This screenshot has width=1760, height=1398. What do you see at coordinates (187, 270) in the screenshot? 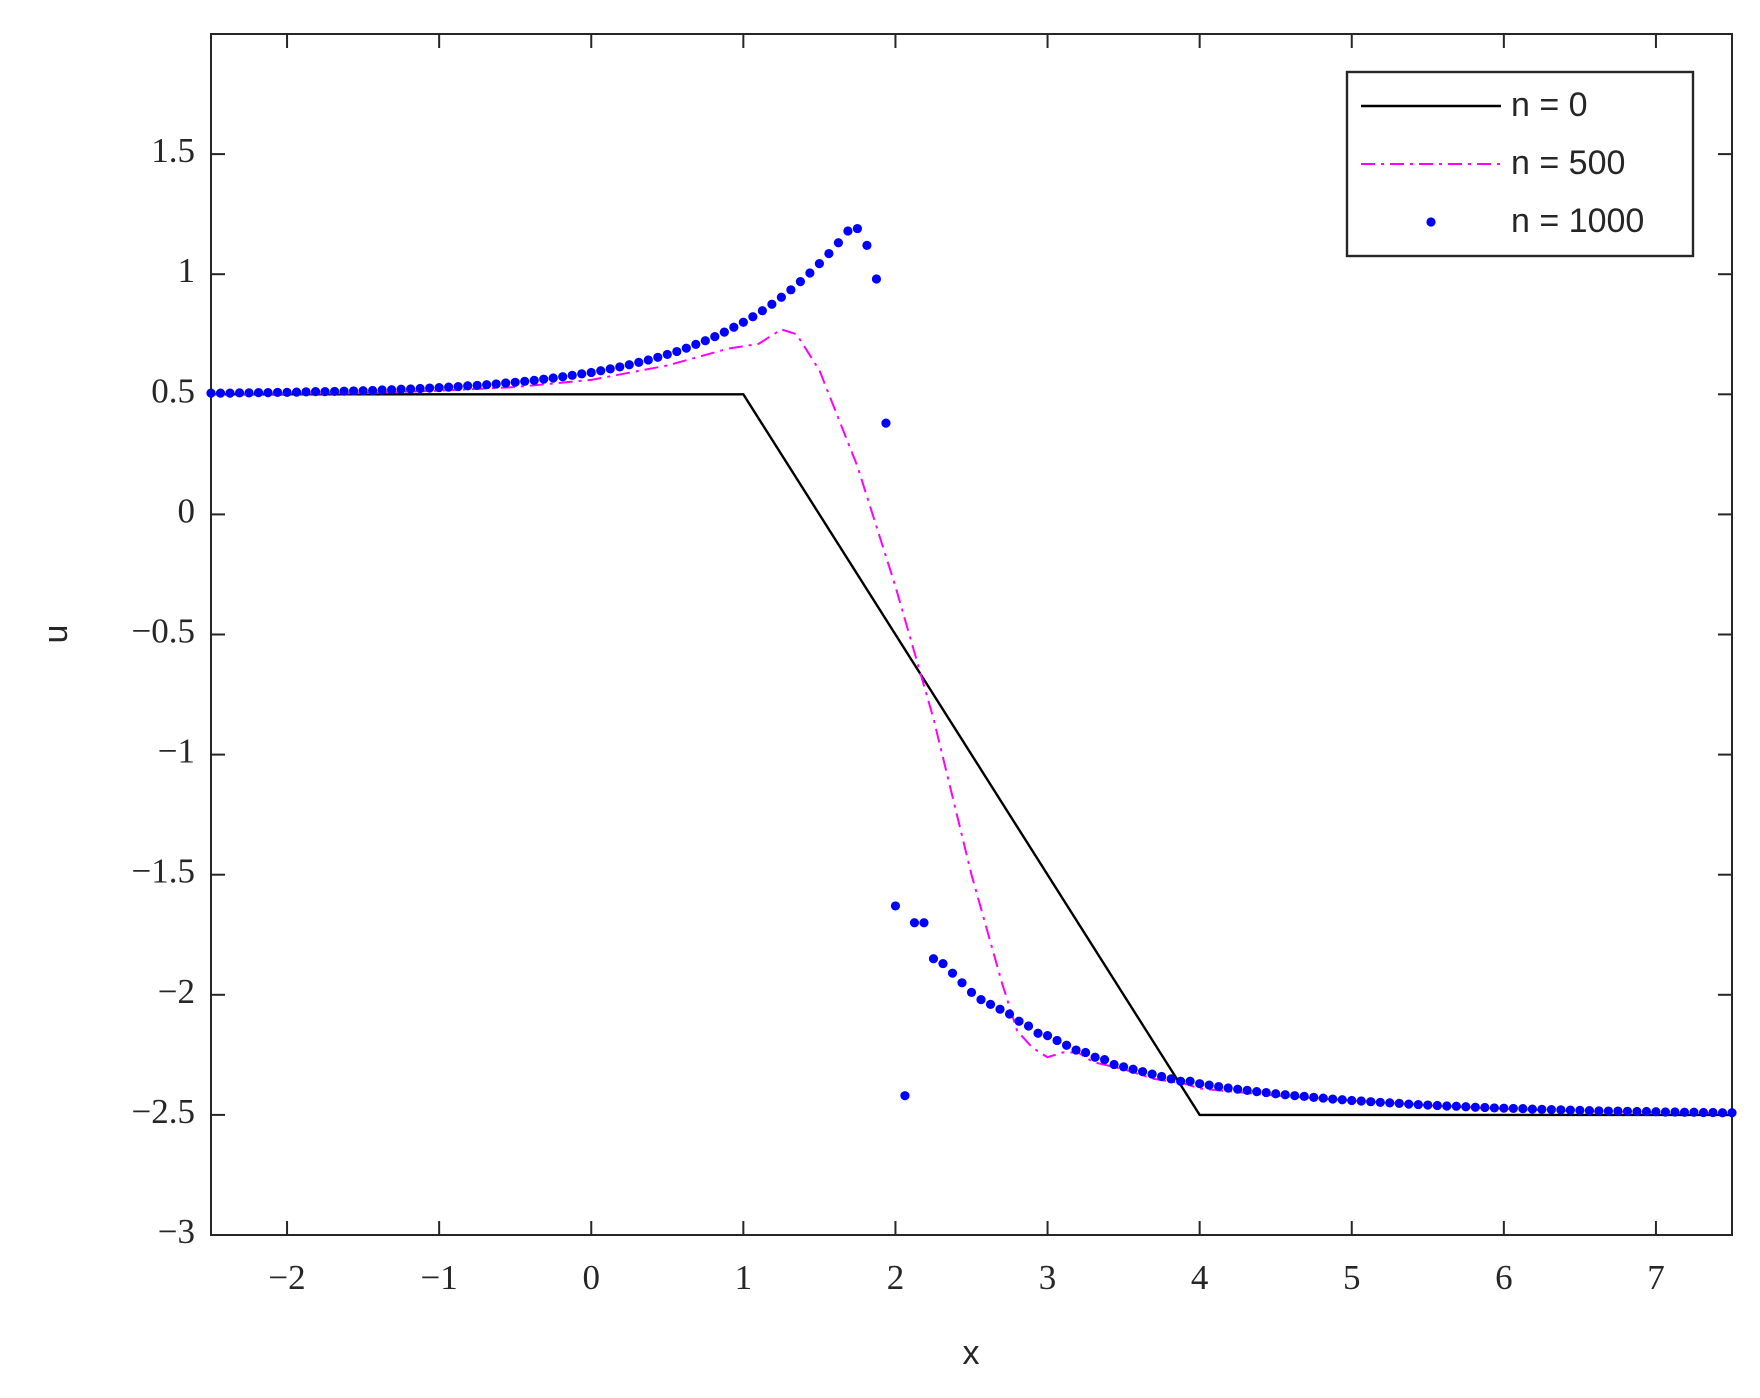
I see `y-tick-label: 1` at bounding box center [187, 270].